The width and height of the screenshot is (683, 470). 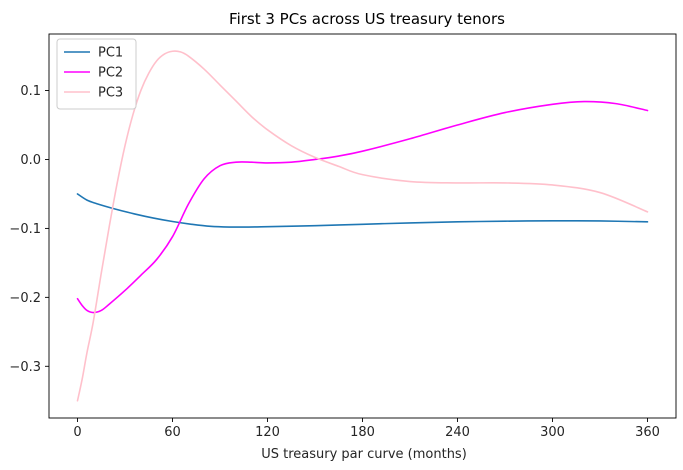 What do you see at coordinates (110, 73) in the screenshot?
I see `legend-label-pc2: PC2` at bounding box center [110, 73].